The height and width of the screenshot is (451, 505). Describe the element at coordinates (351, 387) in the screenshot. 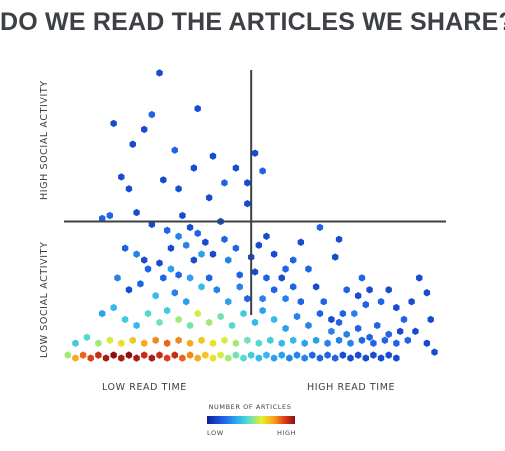

I see `x-label-high: HIGH READ TIME` at that location.